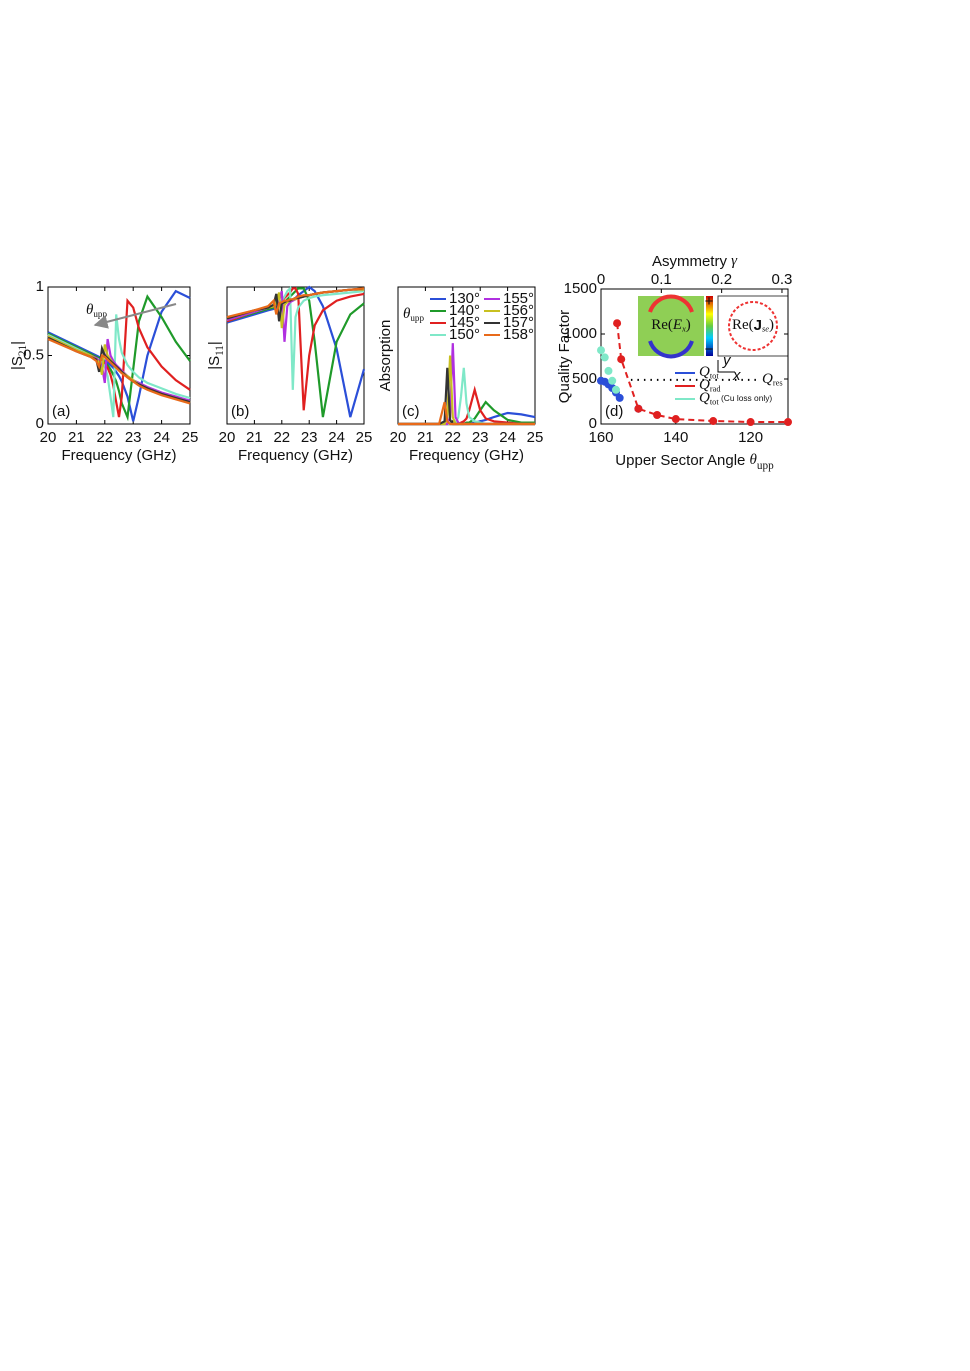 The height and width of the screenshot is (1371, 970). I want to click on inset-label: Re(Jse), so click(753, 325).